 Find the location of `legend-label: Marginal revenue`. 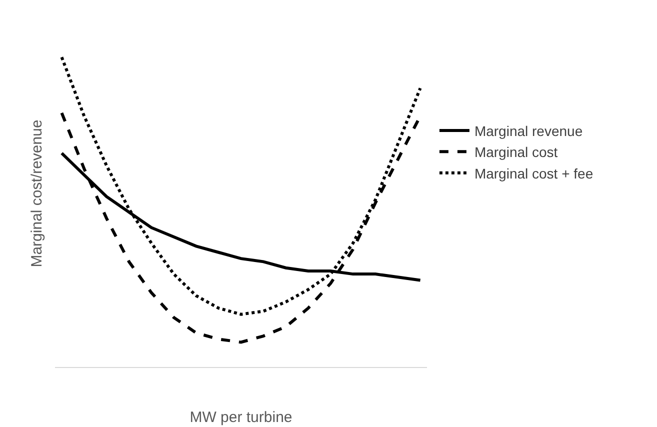

legend-label: Marginal revenue is located at coordinates (528, 130).